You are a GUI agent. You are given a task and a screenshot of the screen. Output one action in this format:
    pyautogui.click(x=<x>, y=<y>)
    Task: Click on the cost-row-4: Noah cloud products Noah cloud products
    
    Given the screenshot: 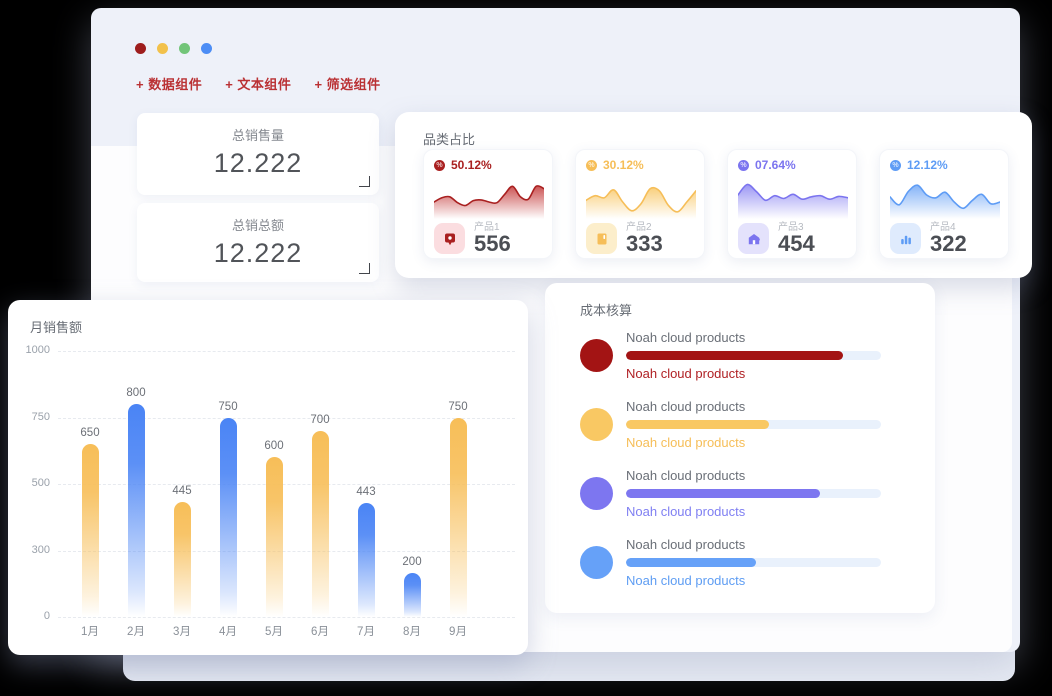 What is the action you would take?
    pyautogui.click(x=730, y=562)
    